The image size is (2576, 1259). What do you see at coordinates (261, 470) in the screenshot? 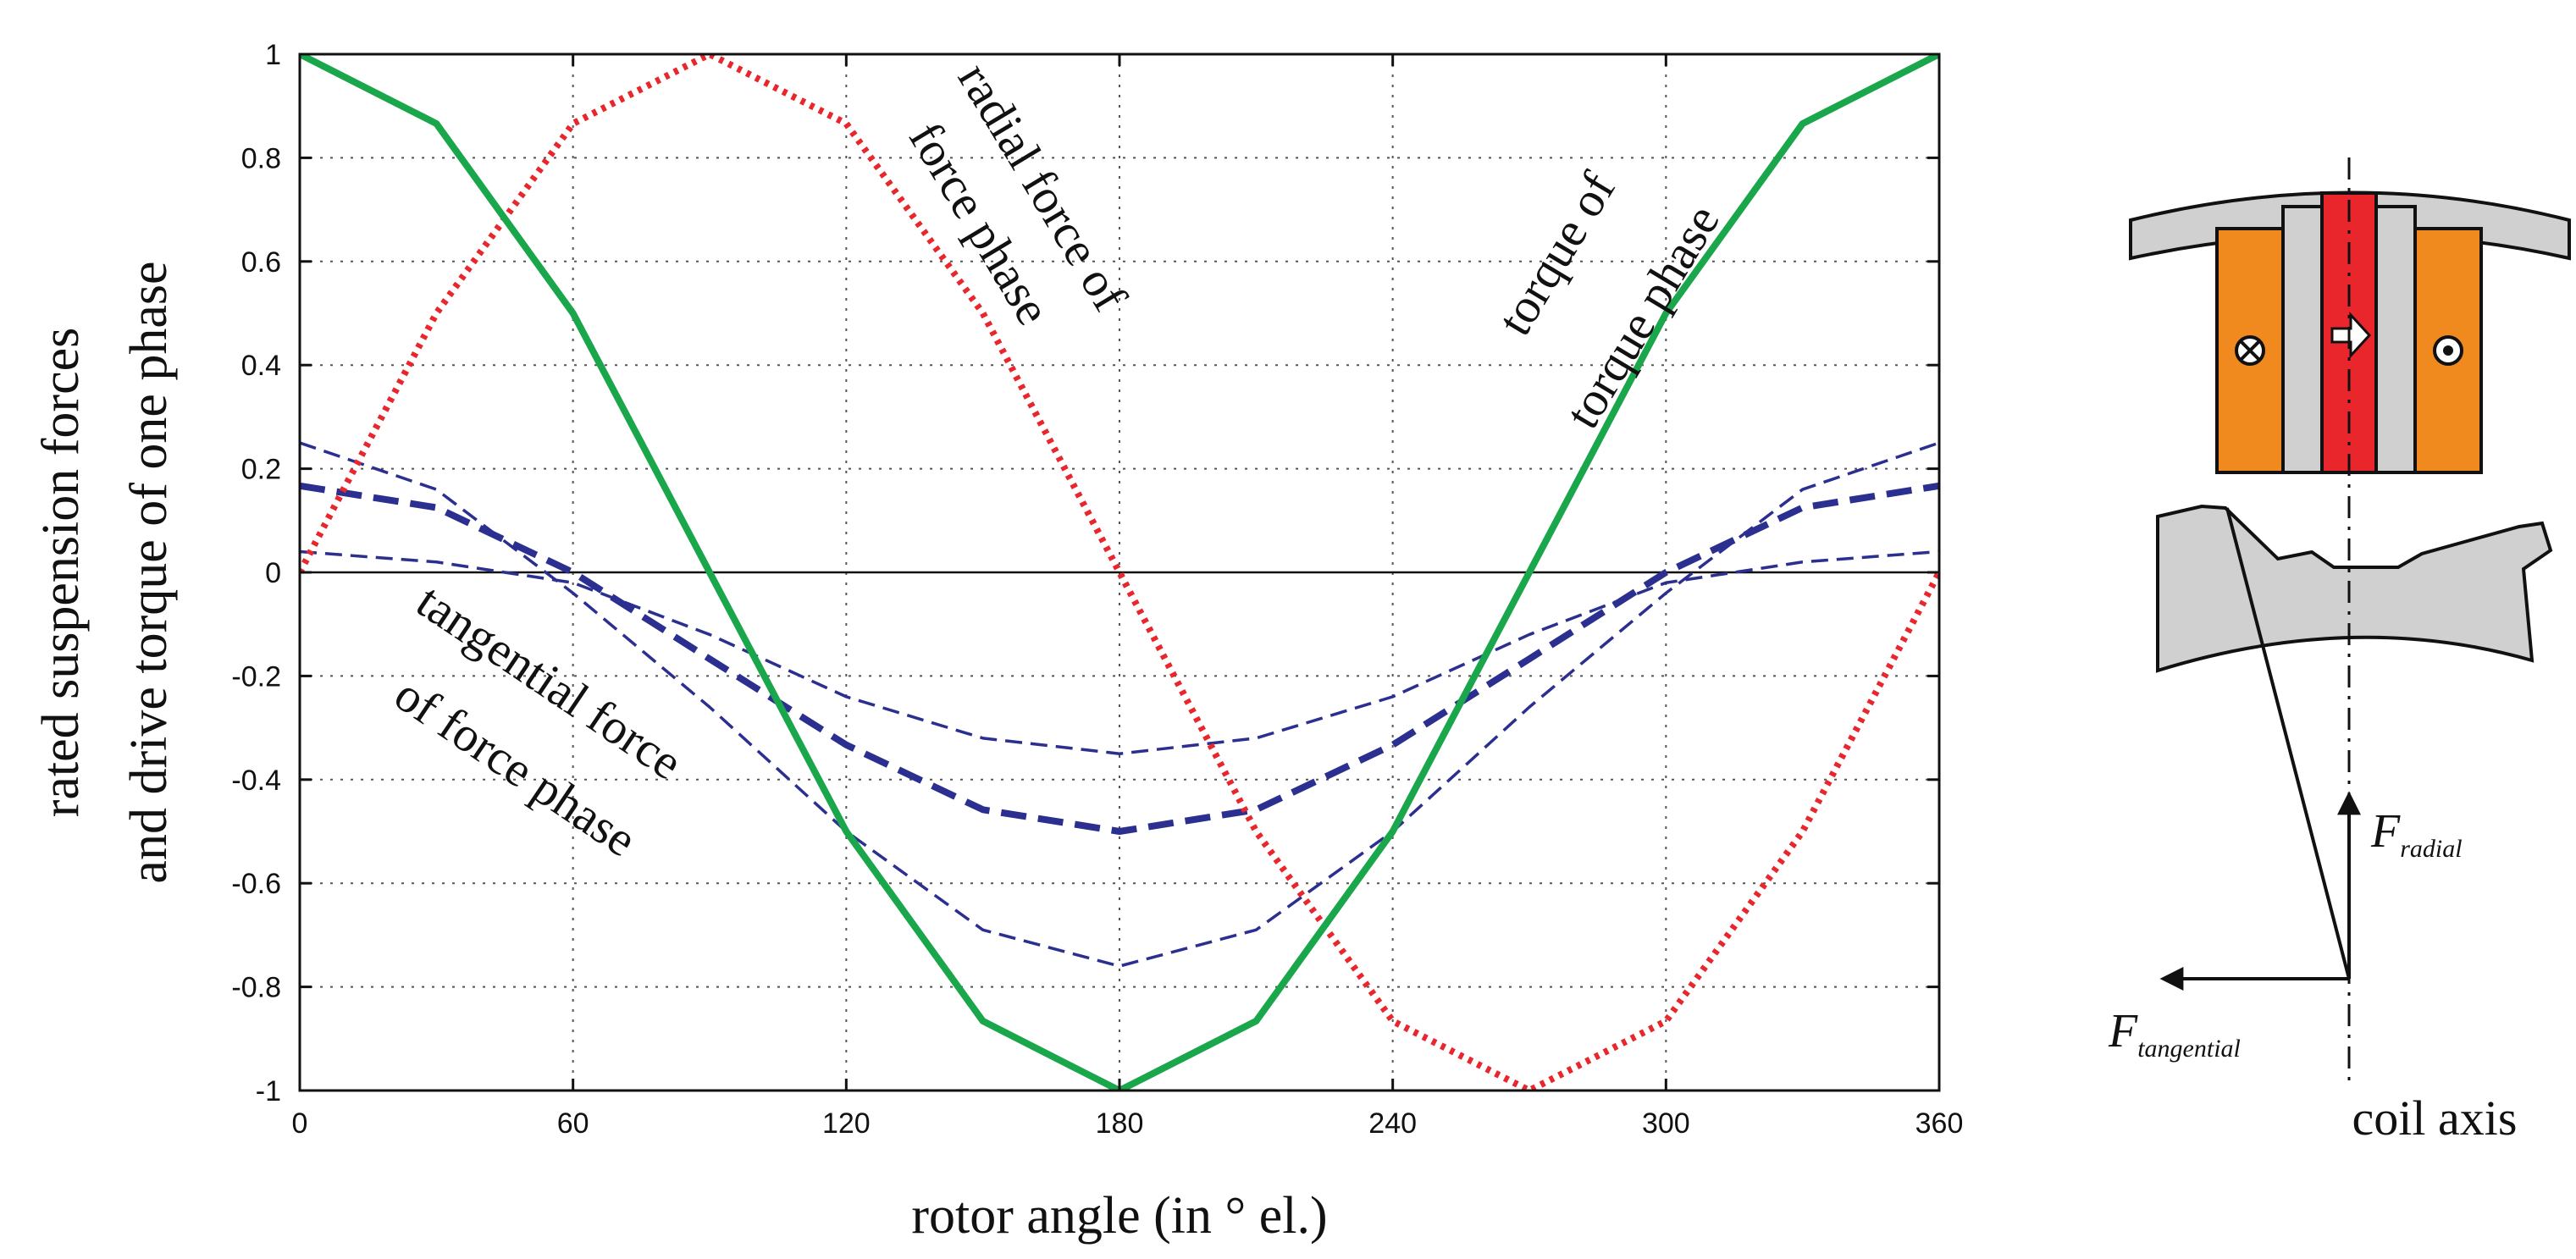
I see `y-tick-label: 0.2` at bounding box center [261, 470].